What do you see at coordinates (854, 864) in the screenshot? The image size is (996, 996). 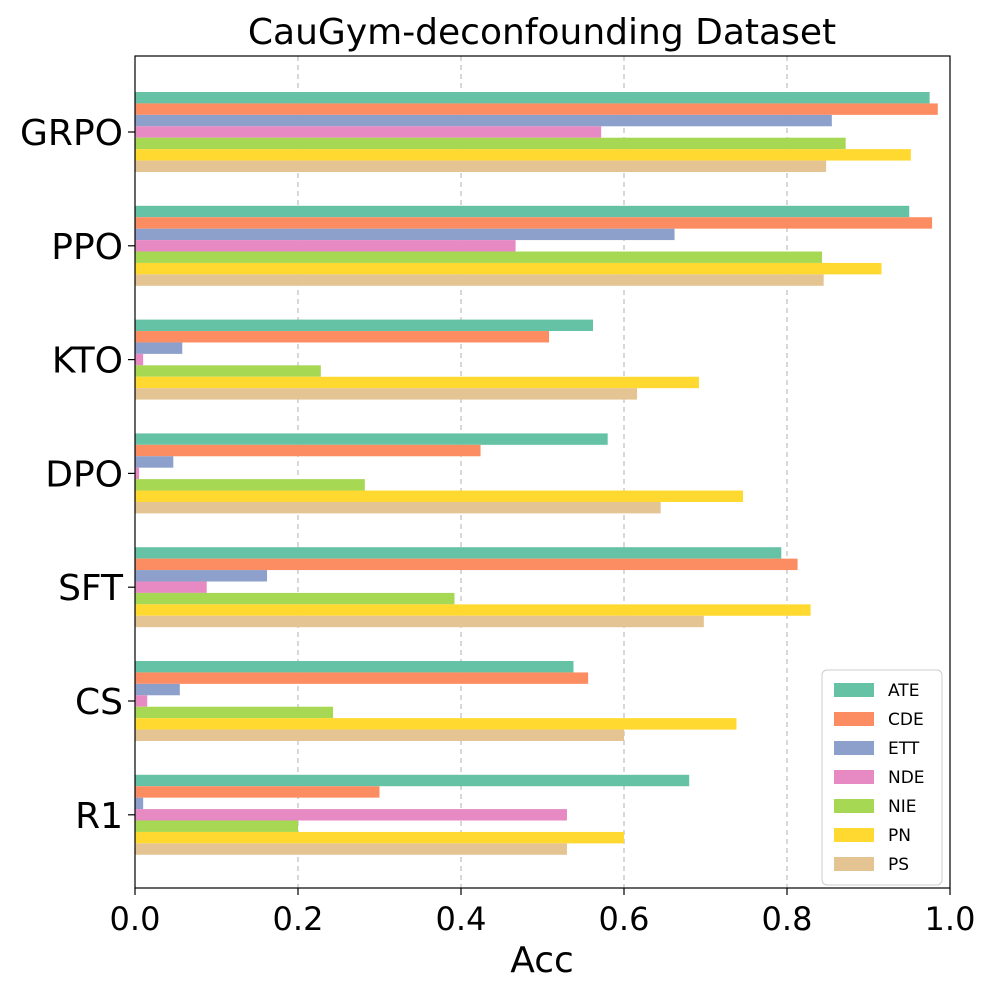 I see `legend-swatch-ps` at bounding box center [854, 864].